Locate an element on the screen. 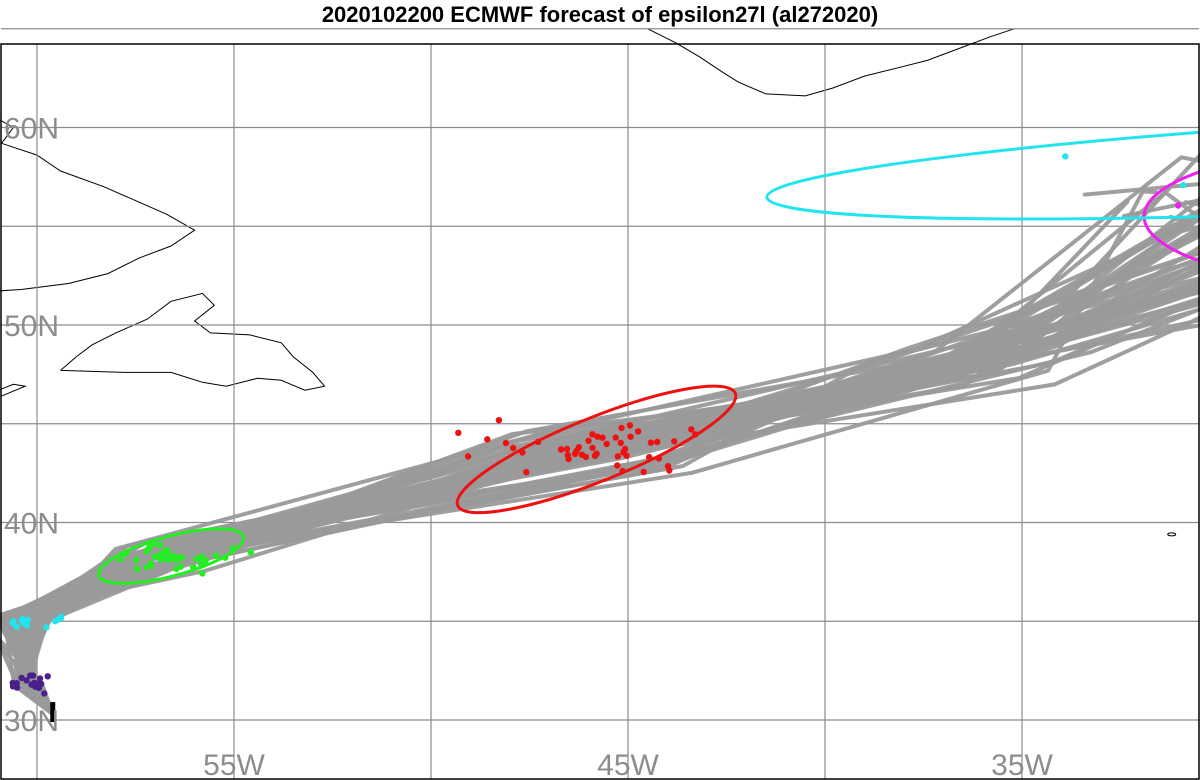  longitude-label: 55W is located at coordinates (234, 764).